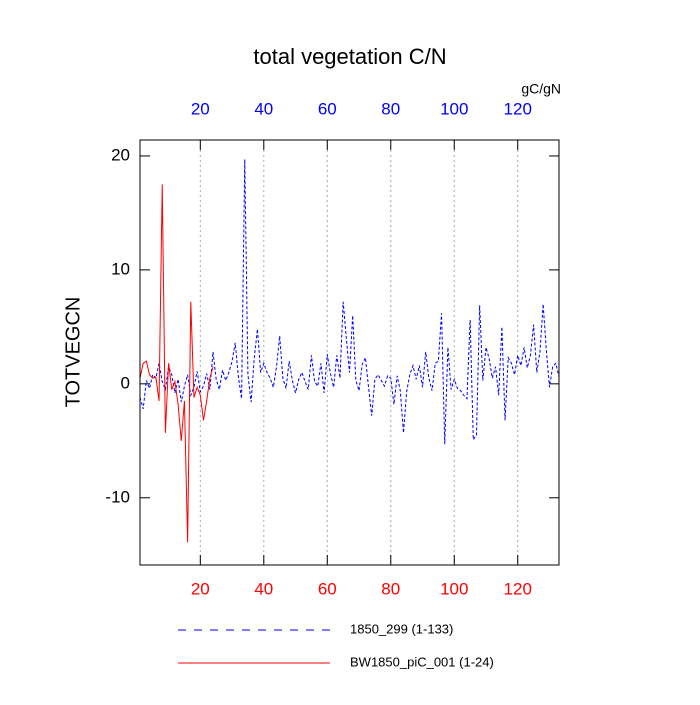  Describe the element at coordinates (176, 363) in the screenshot. I see `data-line` at that location.